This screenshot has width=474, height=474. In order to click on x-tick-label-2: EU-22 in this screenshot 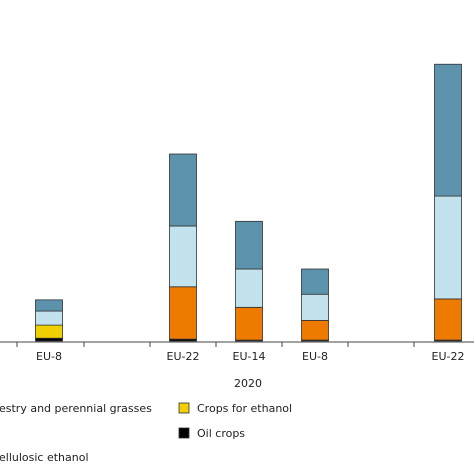, I will do `click(183, 356)`.